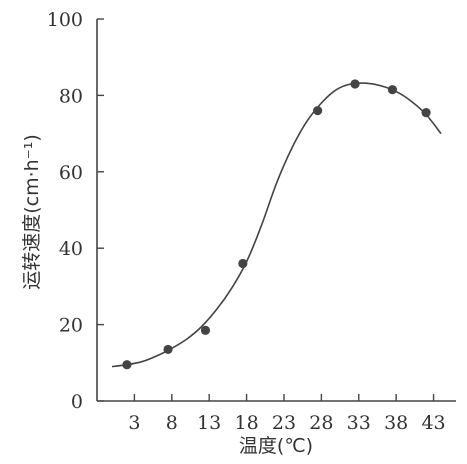  What do you see at coordinates (32, 212) in the screenshot?
I see `y-axis-title: 运转速度(cm·h⁻¹)` at bounding box center [32, 212].